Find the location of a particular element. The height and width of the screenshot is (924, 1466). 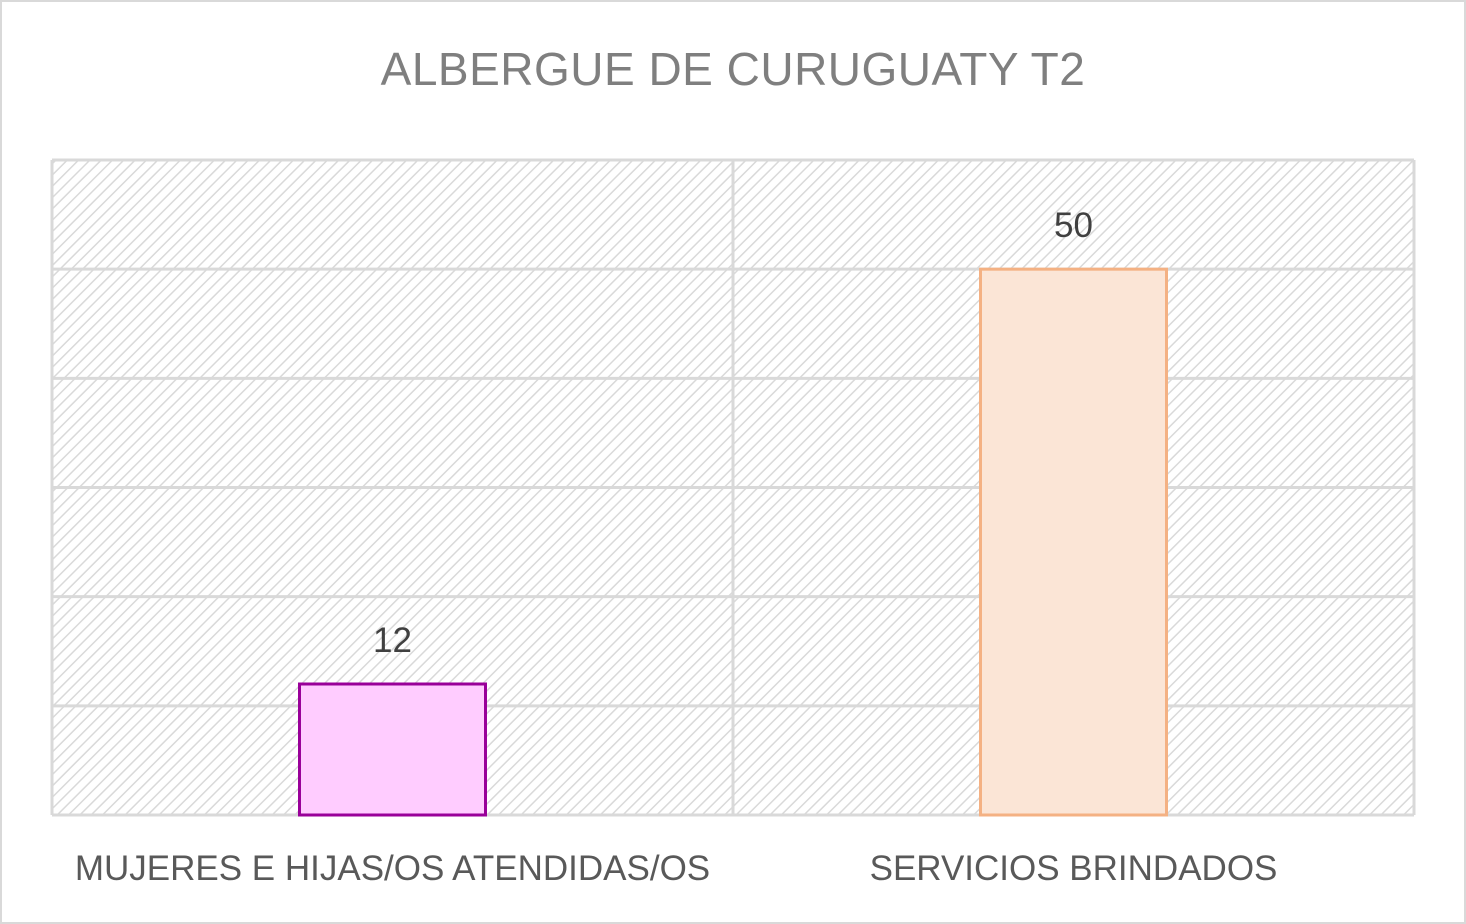

data-label-2: 50 is located at coordinates (1073, 225).